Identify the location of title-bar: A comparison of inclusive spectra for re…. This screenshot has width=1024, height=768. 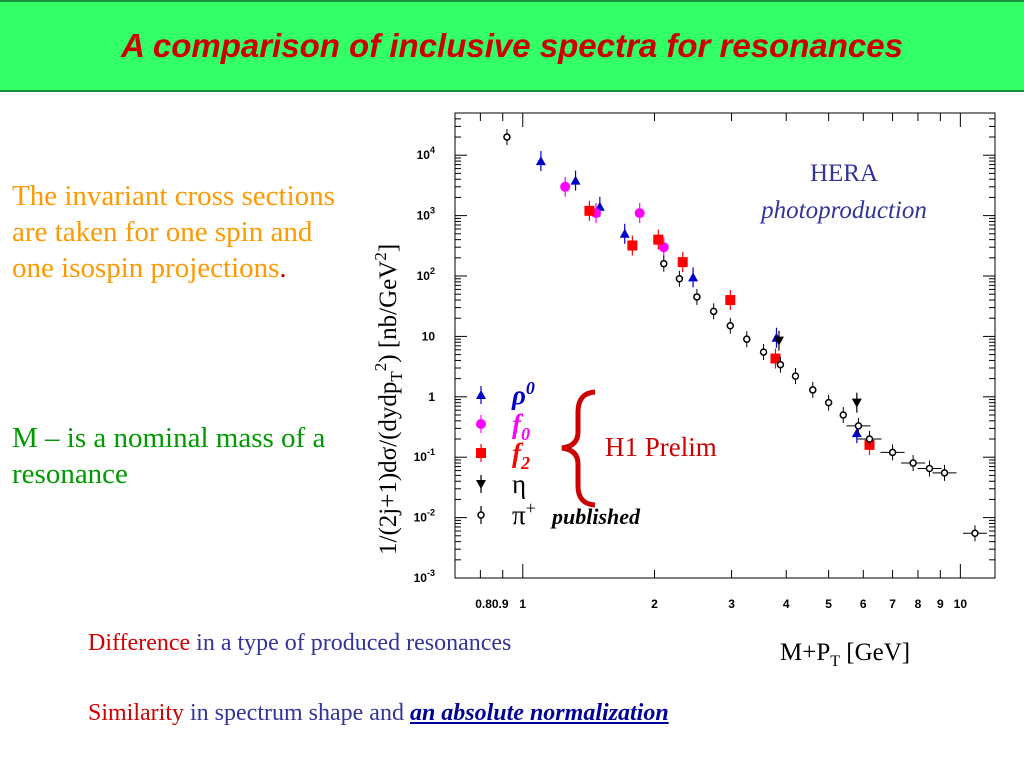
(512, 46).